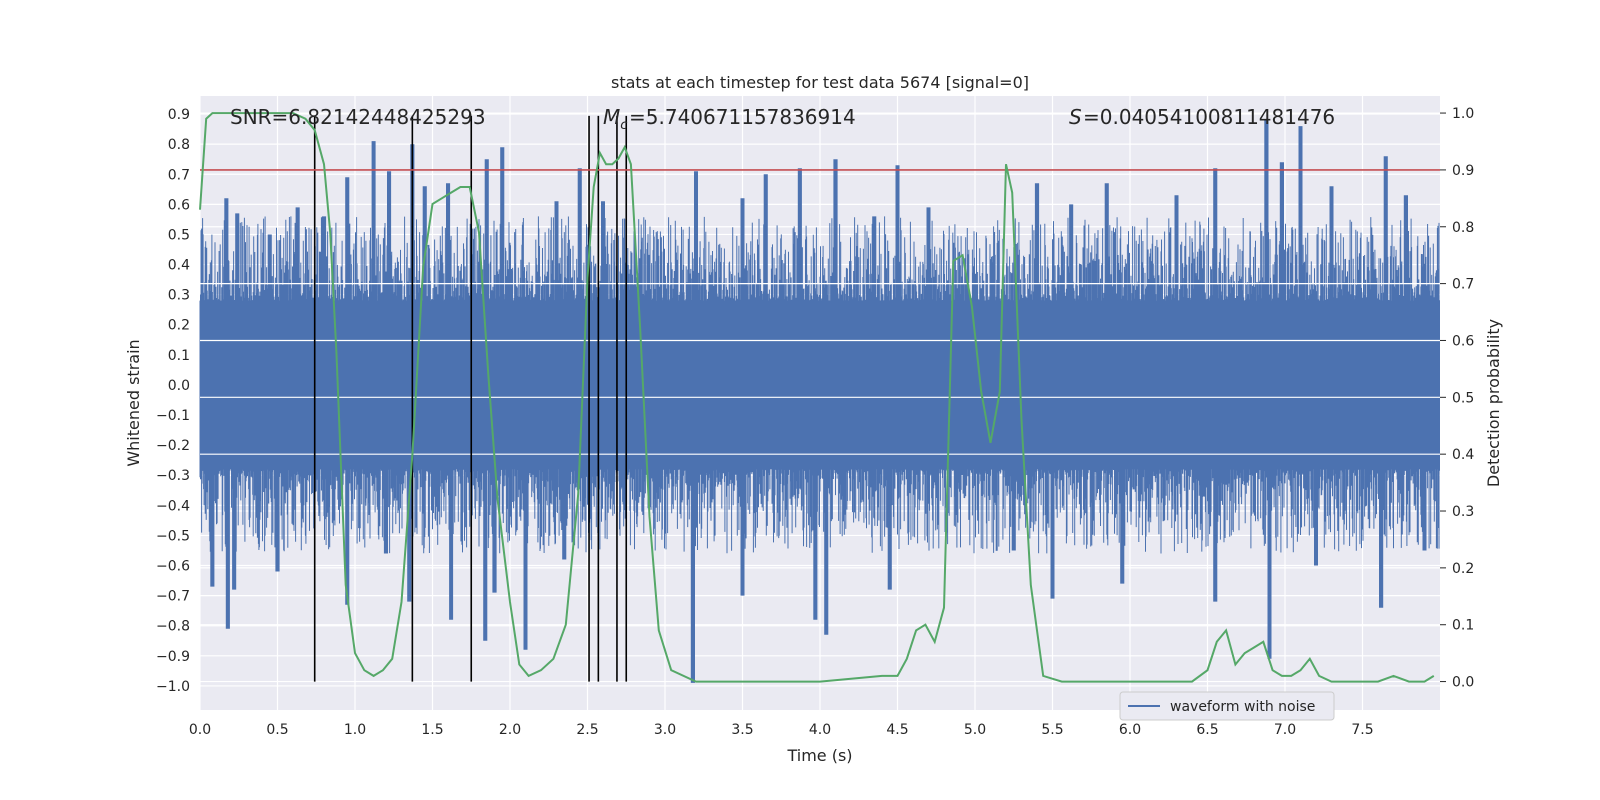 The image size is (1600, 800). Describe the element at coordinates (173, 597) in the screenshot. I see `y-tick-label-left: −0.7` at that location.